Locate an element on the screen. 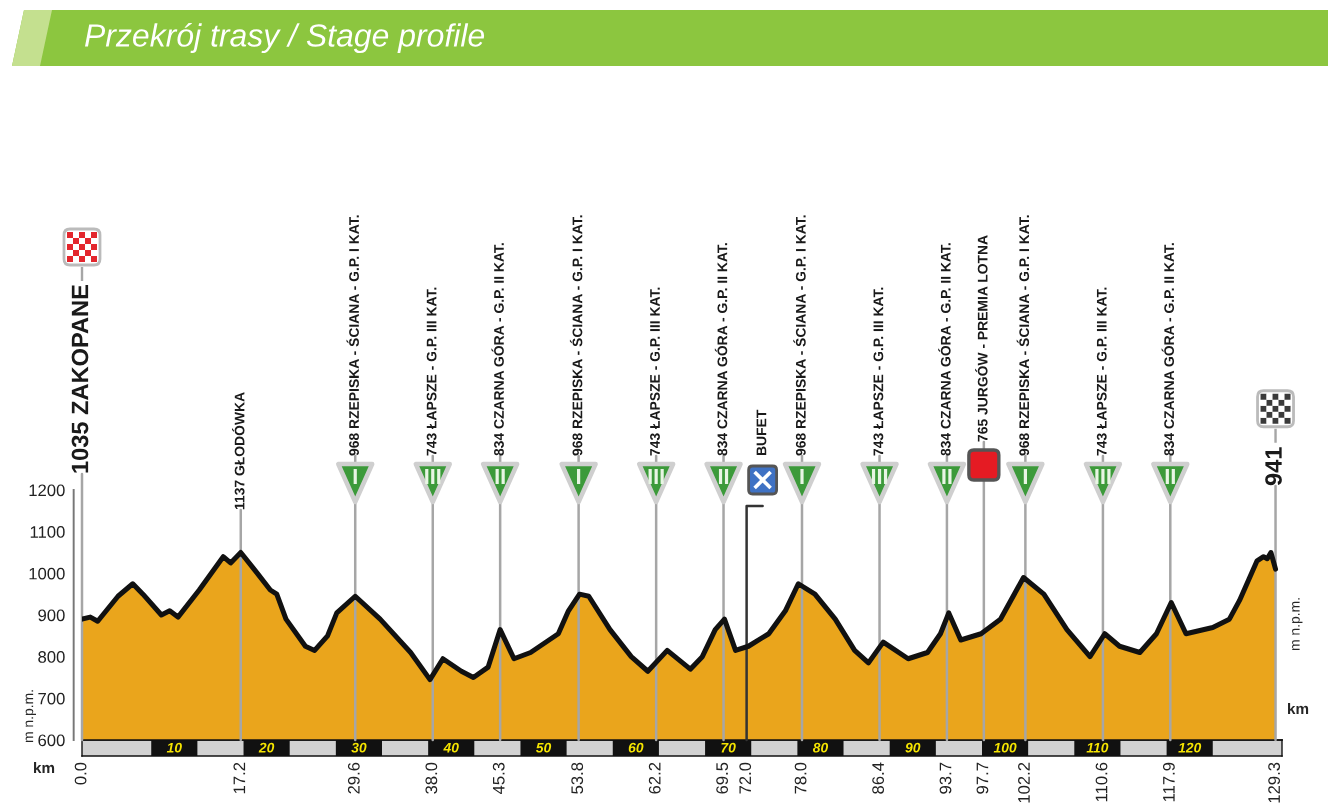 Image resolution: width=1328 pixels, height=808 pixels. text: 941 is located at coordinates (1273, 466).